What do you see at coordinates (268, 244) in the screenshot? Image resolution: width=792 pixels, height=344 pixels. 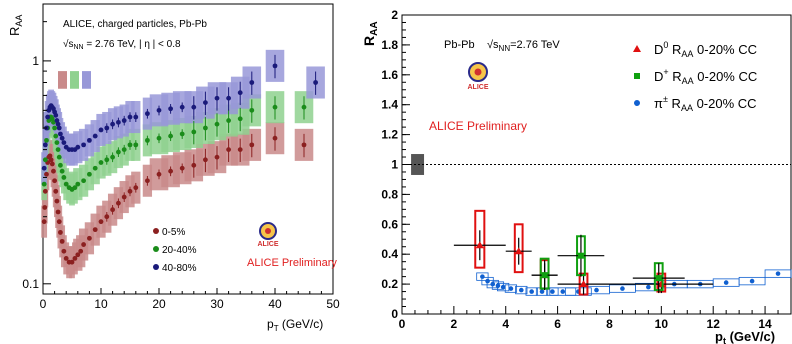 I see `left-logo-text: ALICE` at bounding box center [268, 244].